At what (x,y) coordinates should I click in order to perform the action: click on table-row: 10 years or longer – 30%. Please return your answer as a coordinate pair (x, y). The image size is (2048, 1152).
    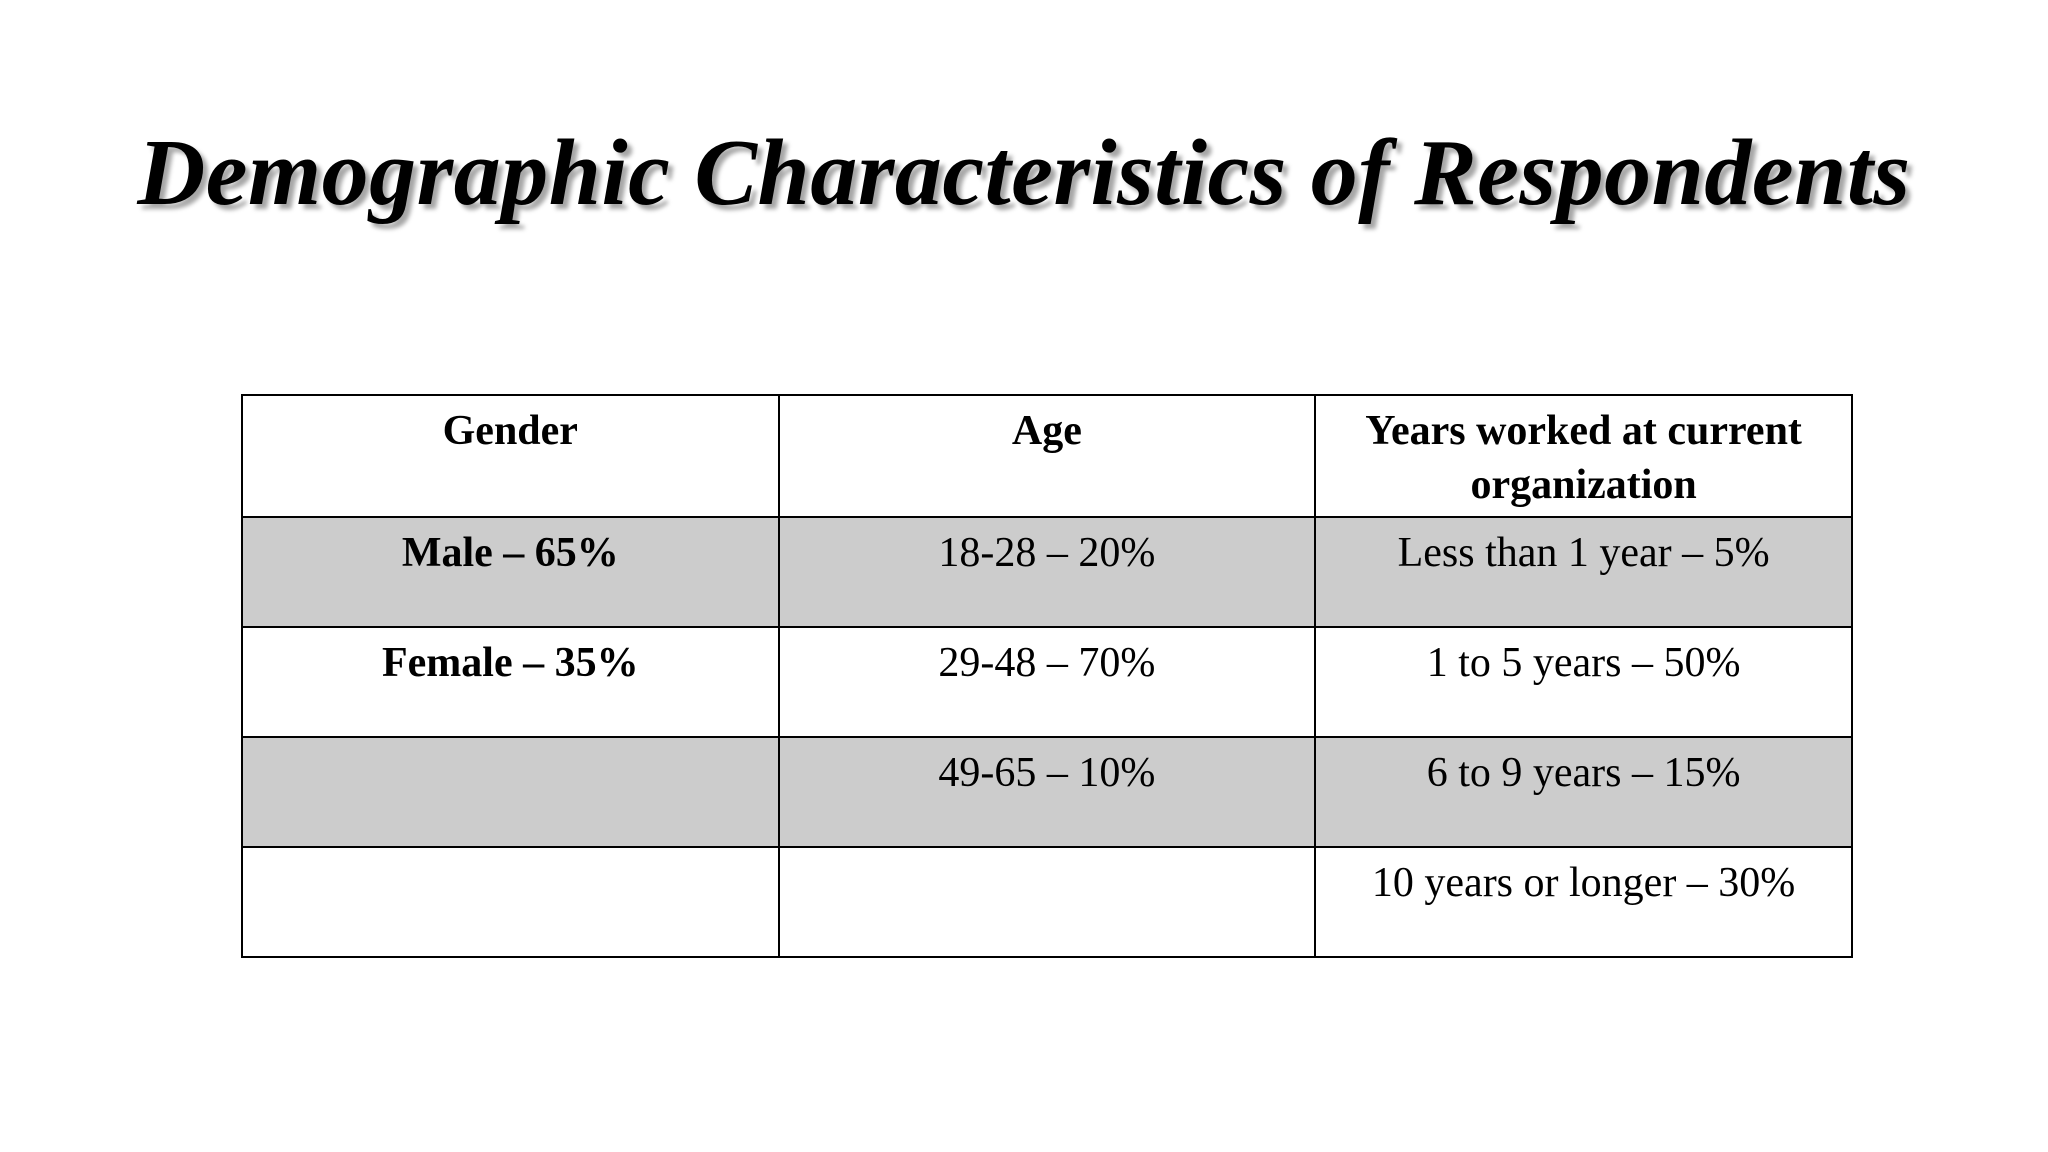
    Looking at the image, I should click on (1047, 902).